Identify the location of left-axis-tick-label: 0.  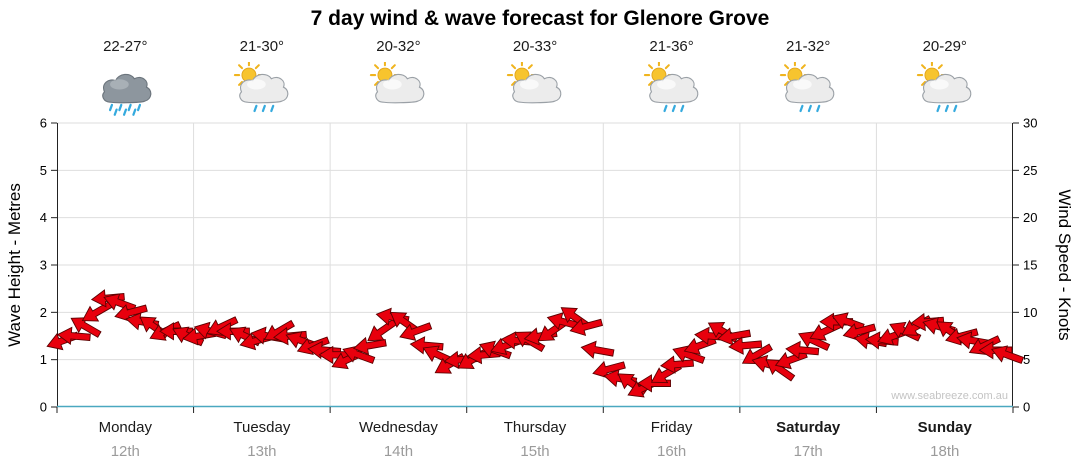
(43, 407).